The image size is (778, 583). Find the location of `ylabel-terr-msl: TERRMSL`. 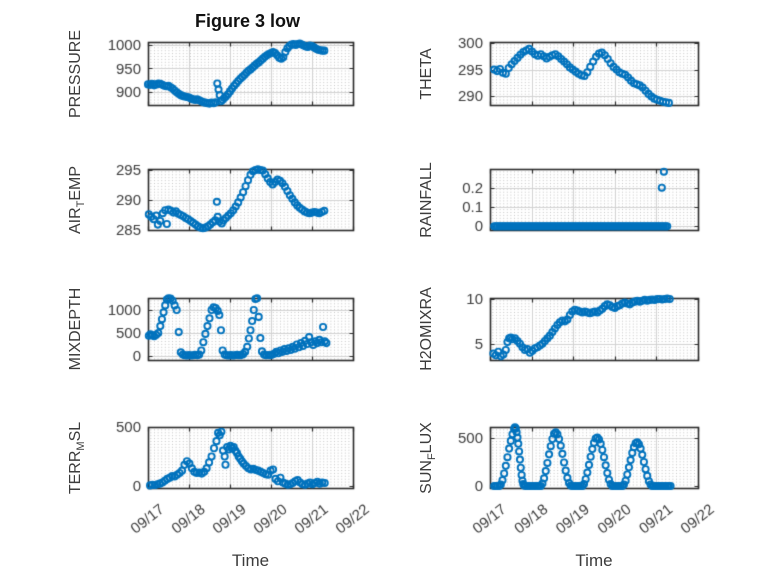

ylabel-terr-msl: TERRMSL is located at coordinates (77, 457).